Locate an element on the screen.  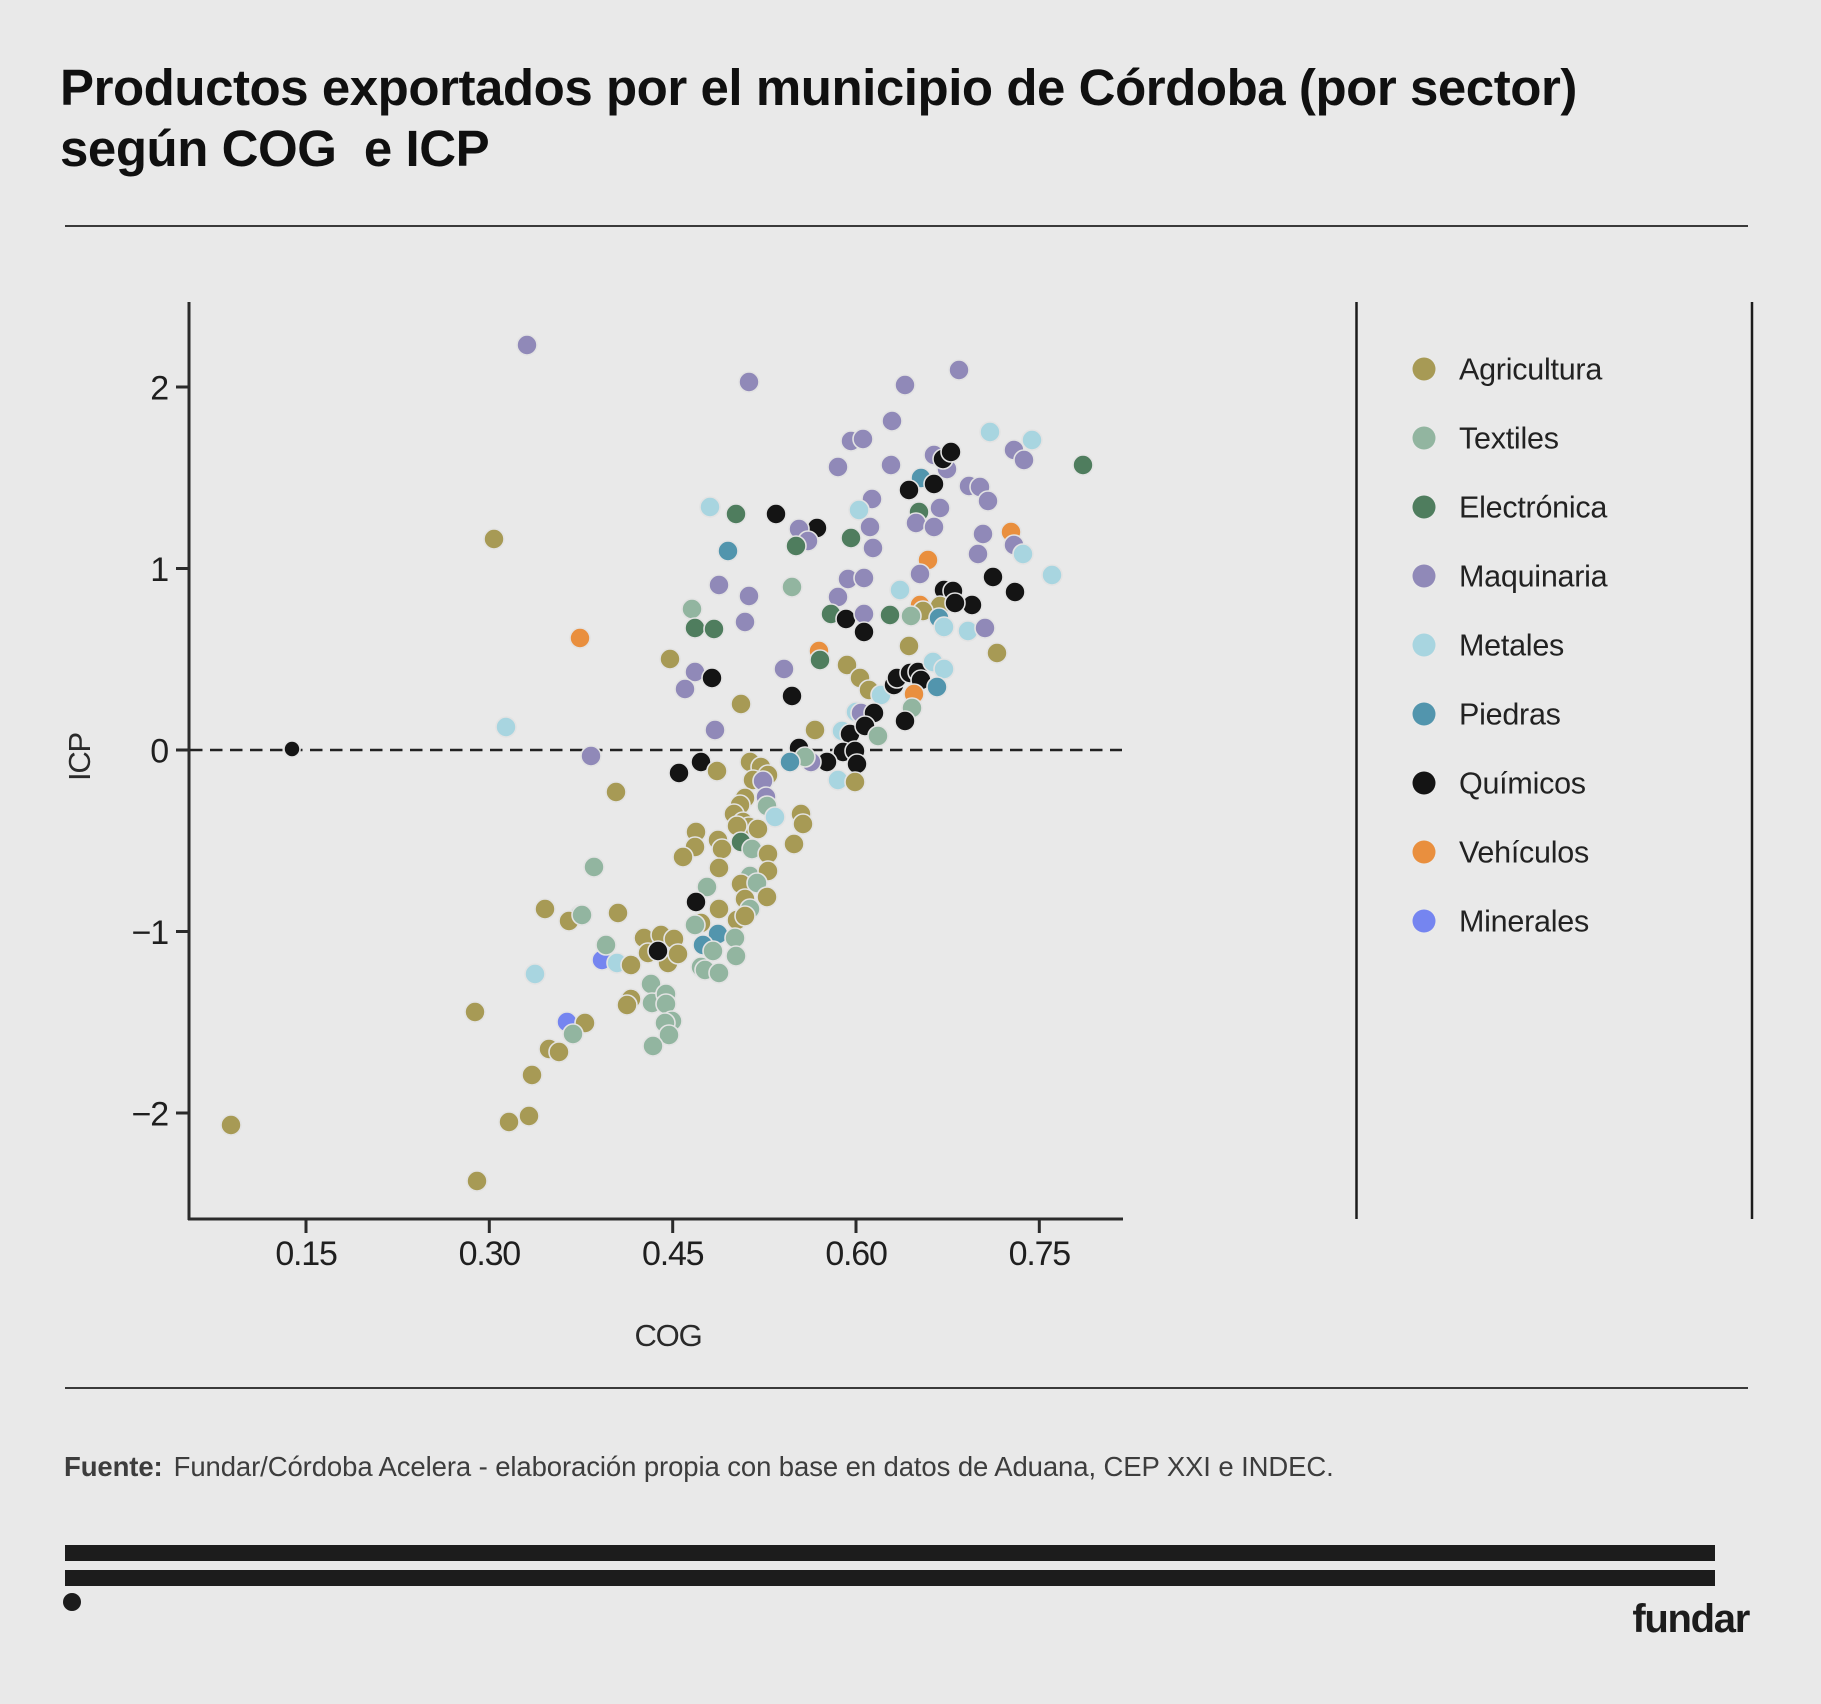
svg-text: Agricultura is located at coordinates (1530, 370).